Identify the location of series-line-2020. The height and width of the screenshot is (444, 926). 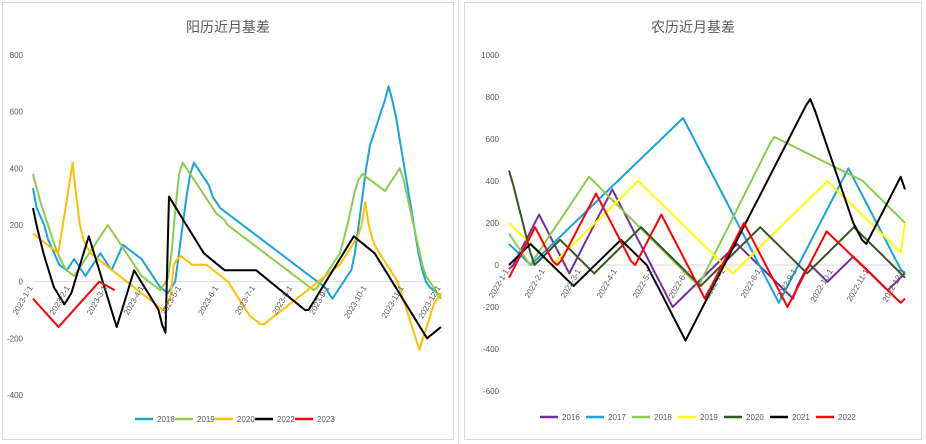
(707, 228).